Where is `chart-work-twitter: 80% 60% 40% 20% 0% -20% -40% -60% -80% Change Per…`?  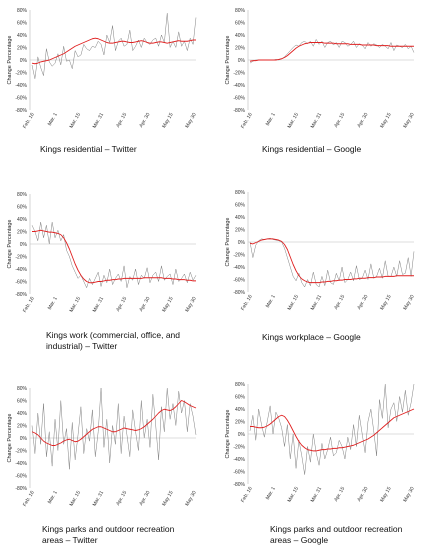
chart-work-twitter: 80% 60% 40% 20% 0% -20% -40% -60% -80% Change Per… is located at coordinates (102, 253).